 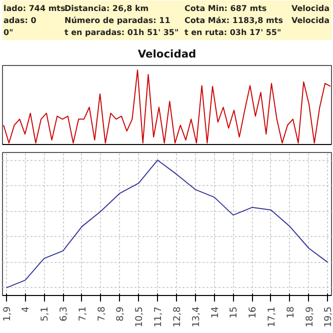 I want to click on text: Número de paradas: 11, so click(x=117, y=20).